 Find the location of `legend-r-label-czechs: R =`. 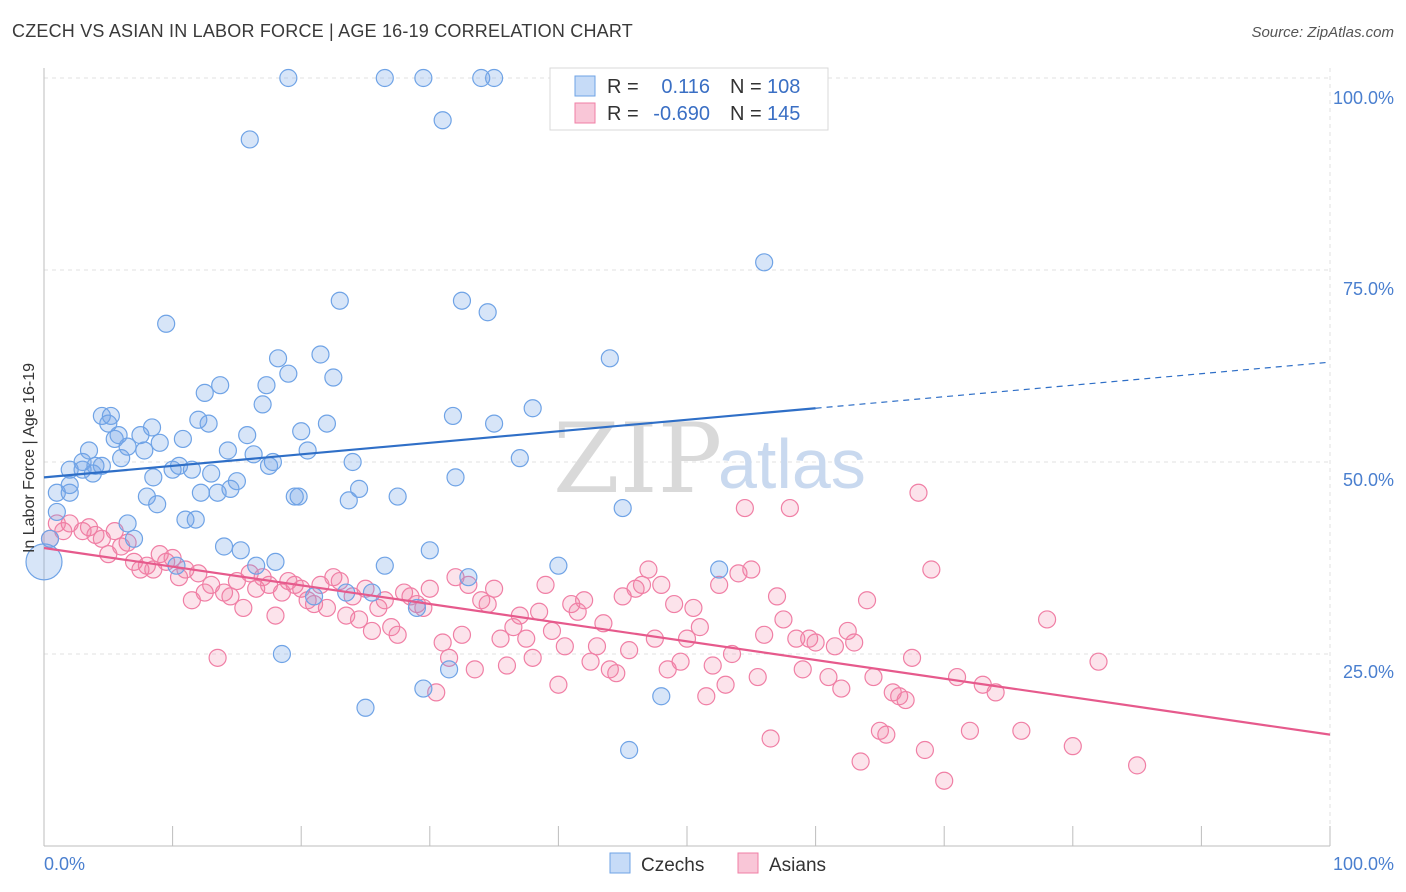

legend-r-label-czechs: R = is located at coordinates (623, 87).